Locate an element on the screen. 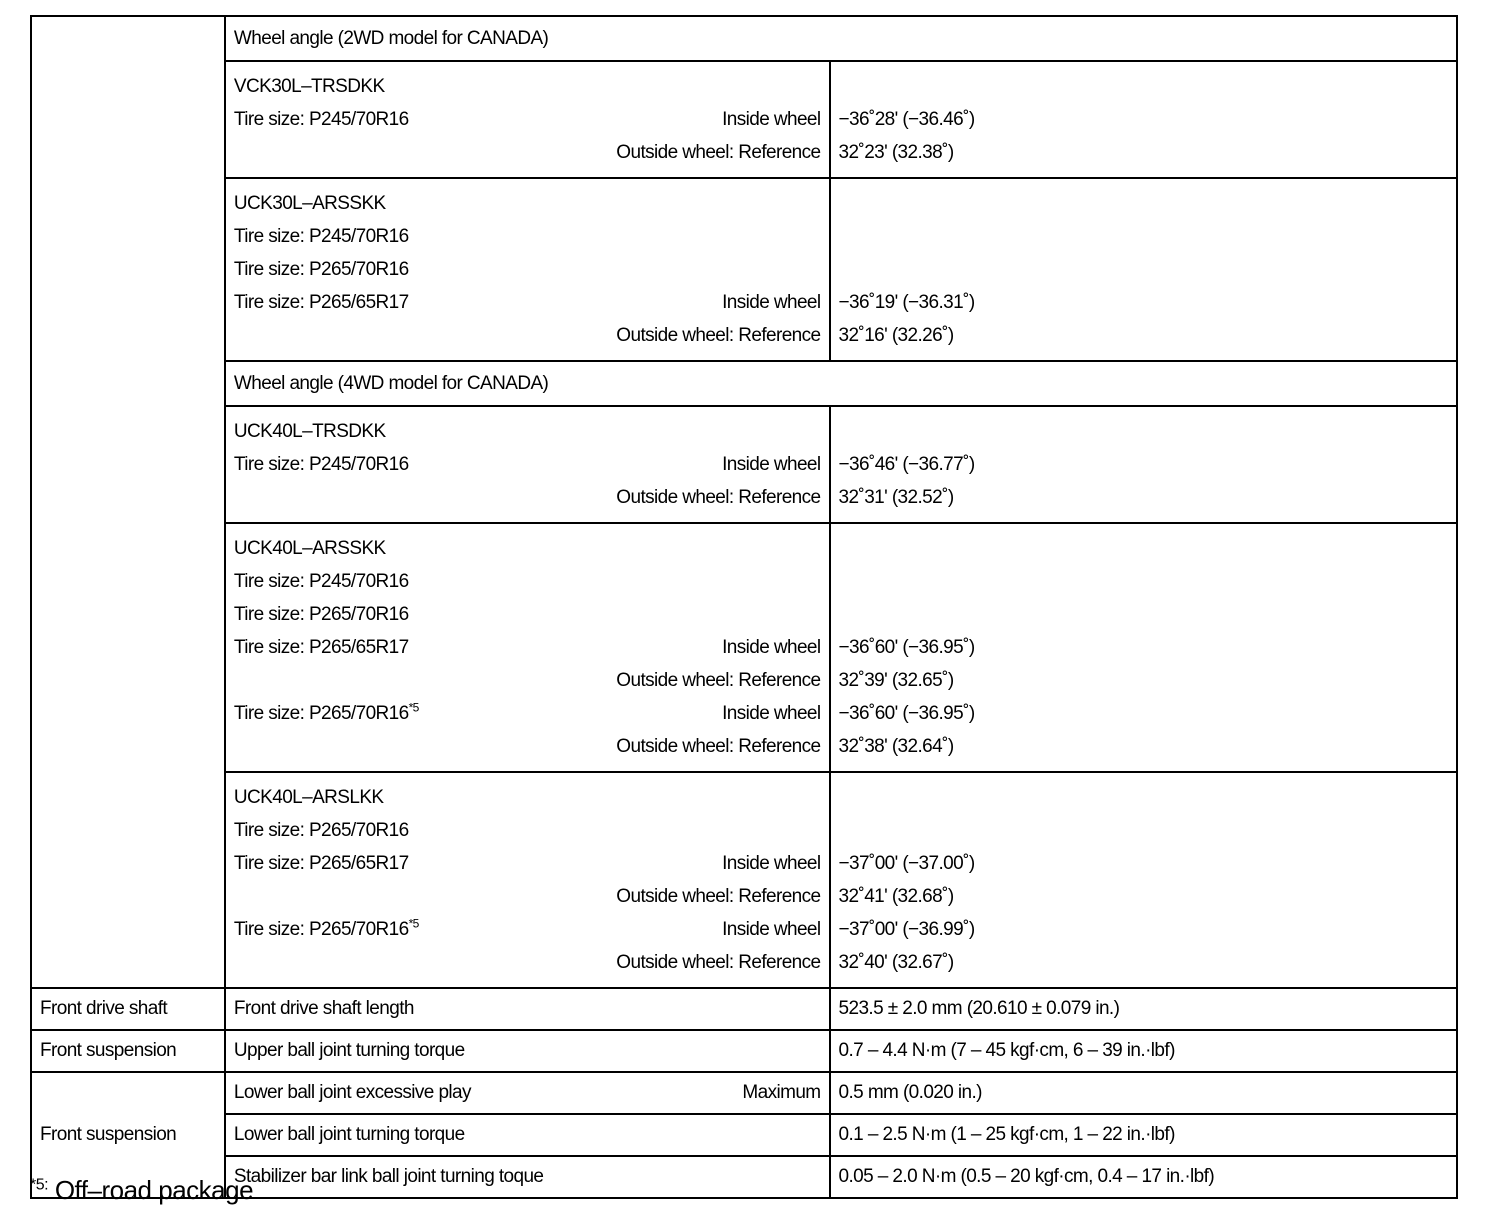 The height and width of the screenshot is (1226, 1504). angle-value: −37˚00' (−36.99˚) is located at coordinates (907, 929).